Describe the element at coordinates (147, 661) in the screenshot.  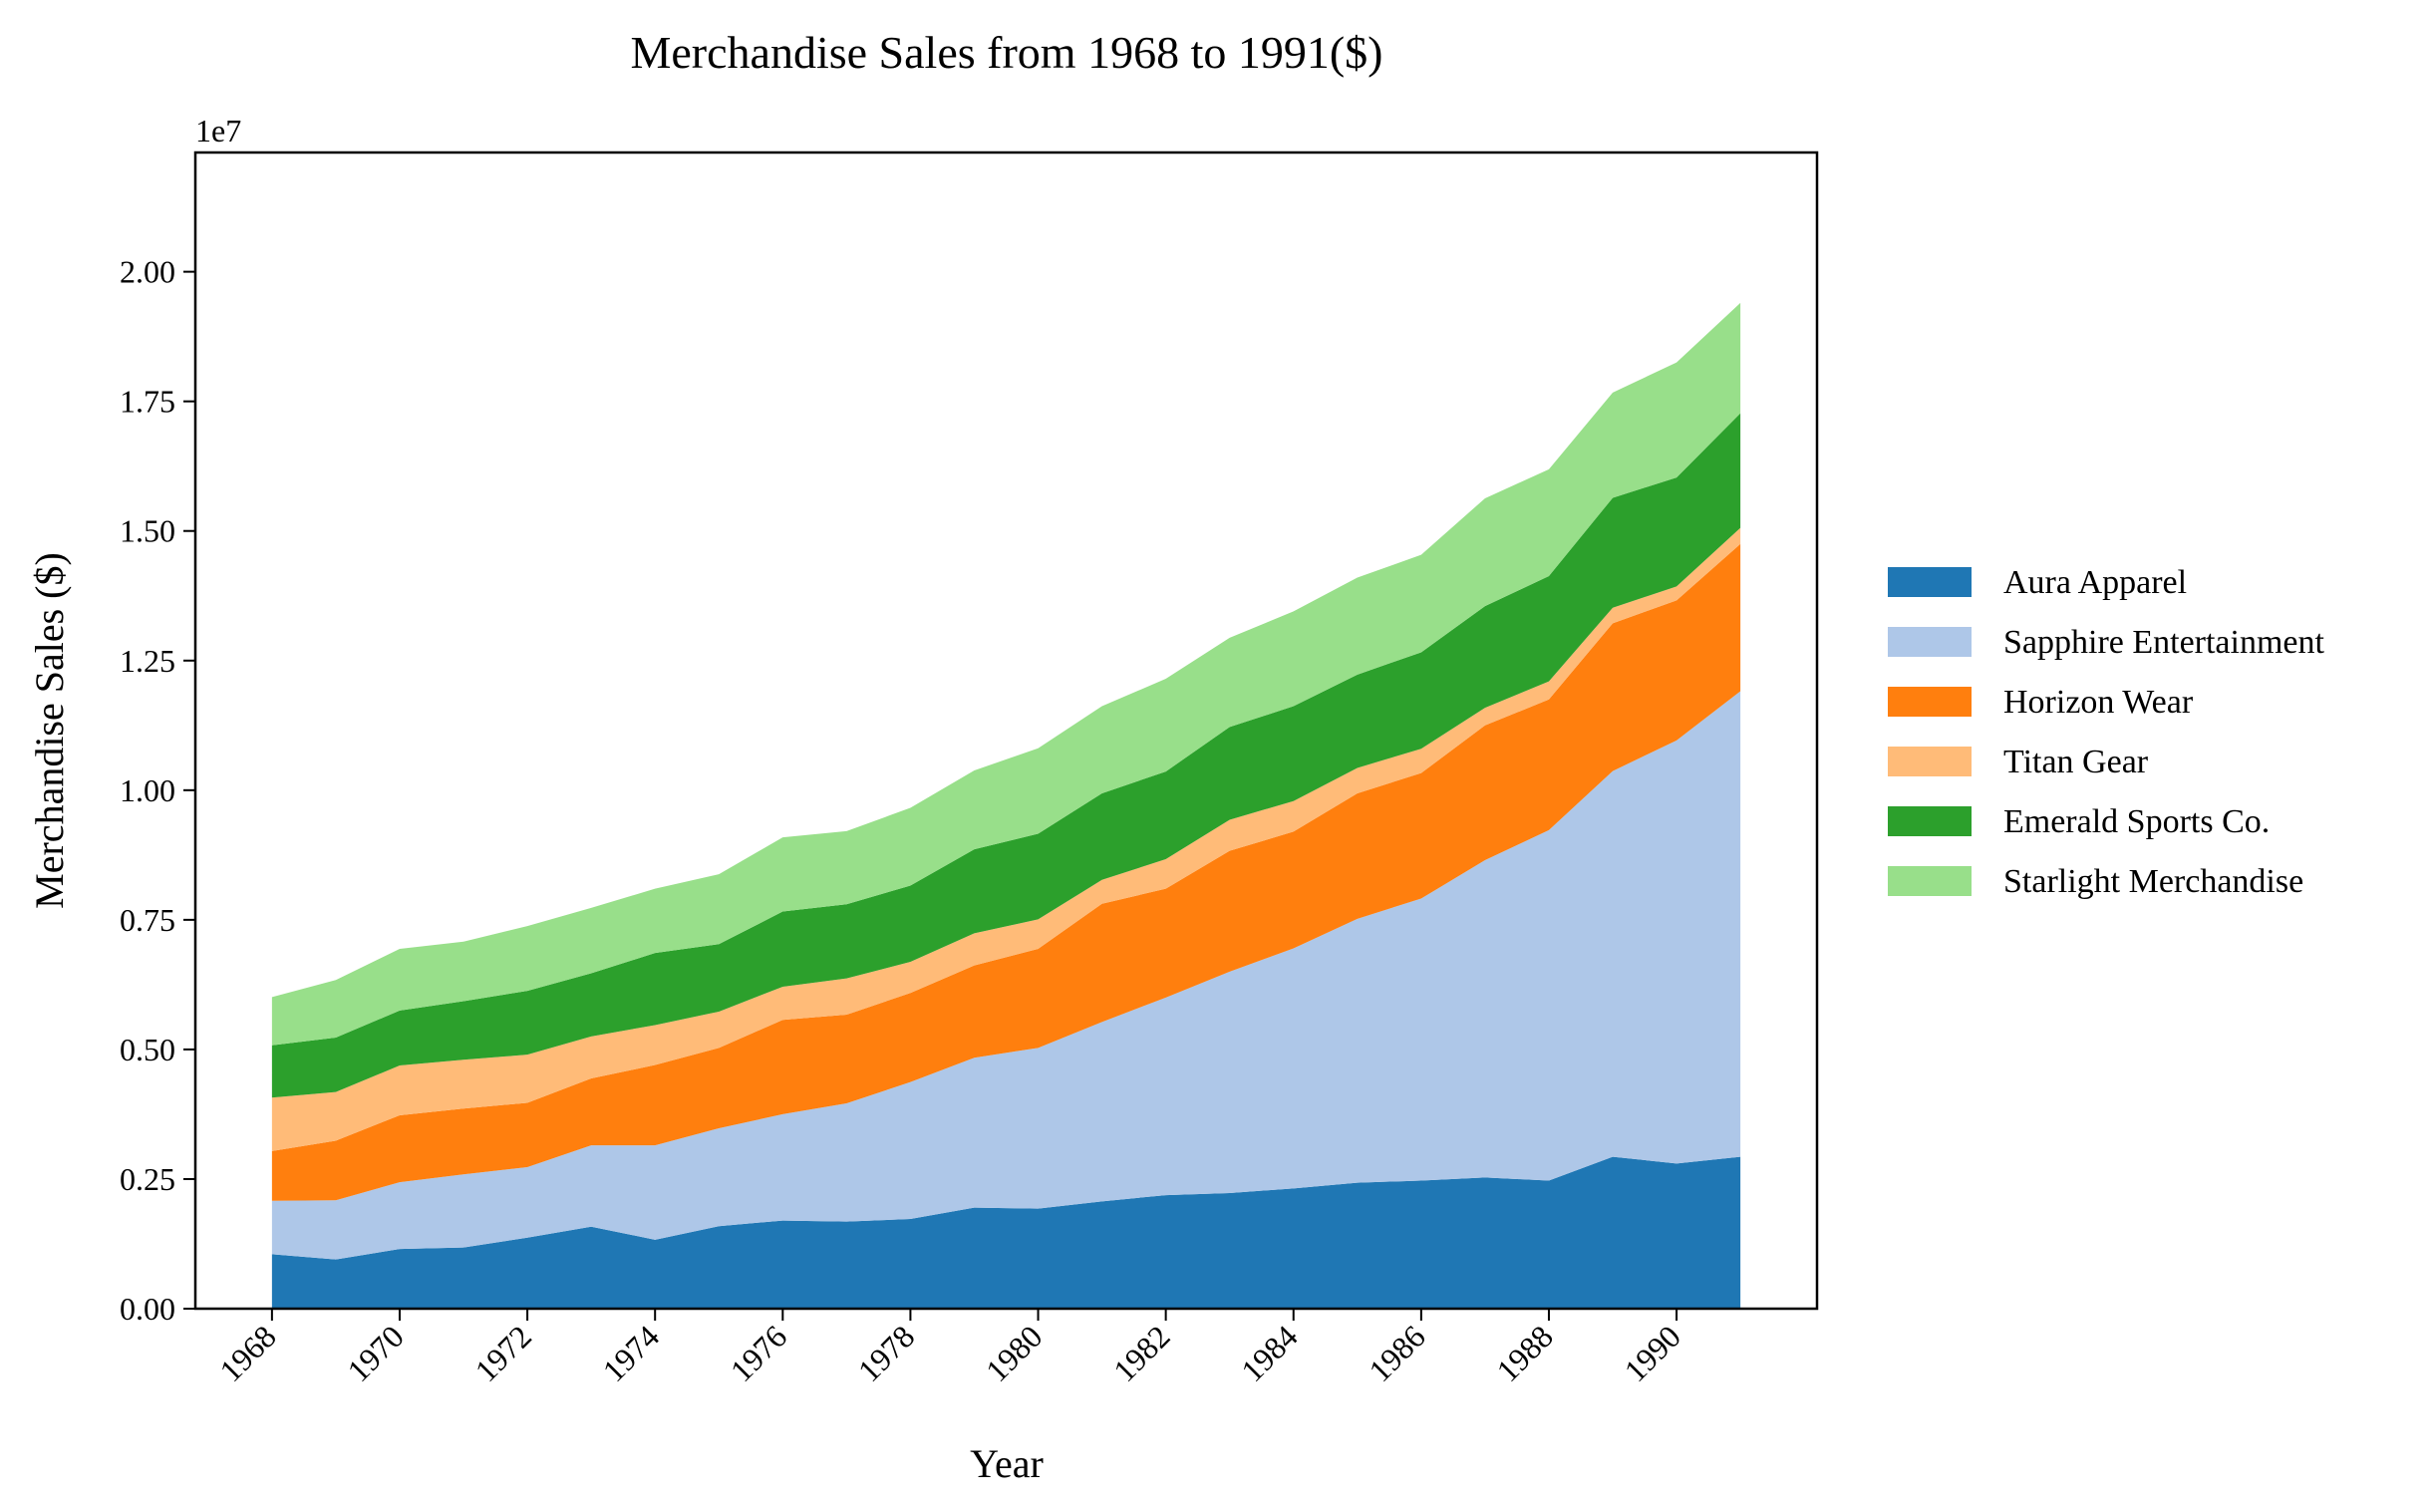
I see `y-tick-label: 1.25` at that location.